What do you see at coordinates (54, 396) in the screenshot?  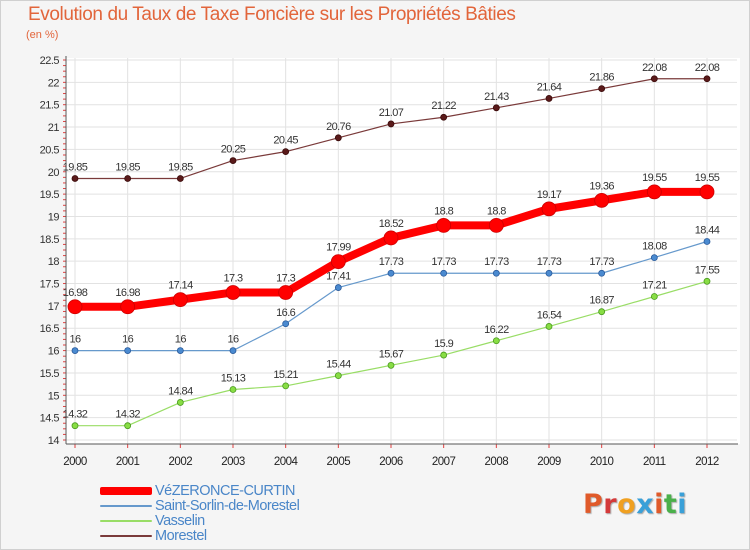 I see `y-tick-label: 15` at bounding box center [54, 396].